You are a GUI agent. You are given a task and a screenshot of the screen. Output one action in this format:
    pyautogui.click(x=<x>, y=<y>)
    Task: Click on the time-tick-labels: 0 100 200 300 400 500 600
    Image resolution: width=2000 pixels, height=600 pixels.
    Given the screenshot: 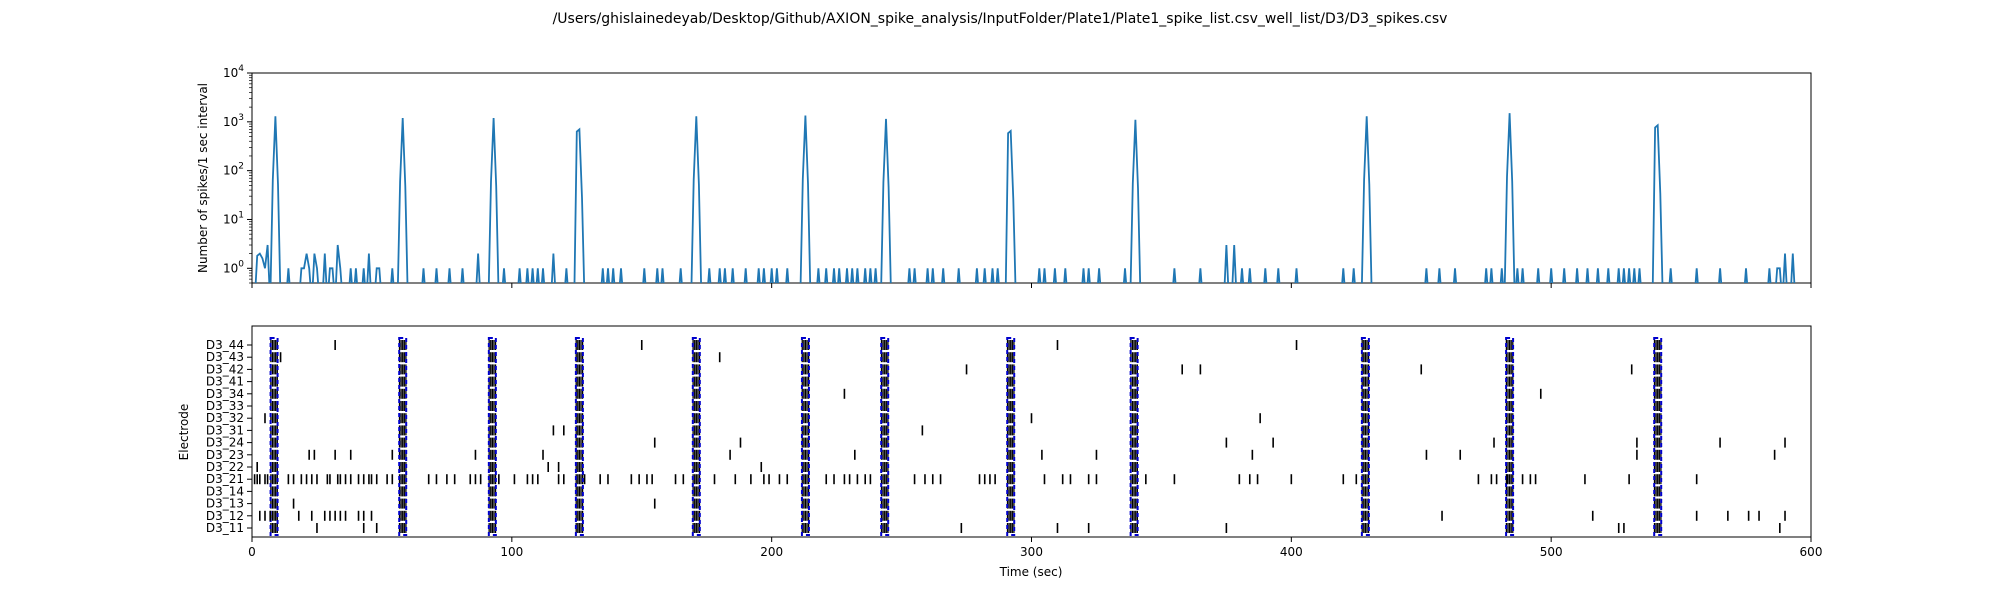 What is the action you would take?
    pyautogui.click(x=1035, y=548)
    